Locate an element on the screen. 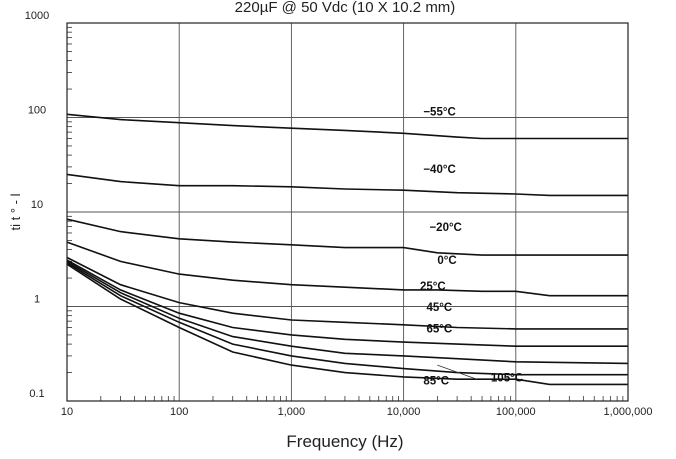  series-label-3: 0°C is located at coordinates (446, 261).